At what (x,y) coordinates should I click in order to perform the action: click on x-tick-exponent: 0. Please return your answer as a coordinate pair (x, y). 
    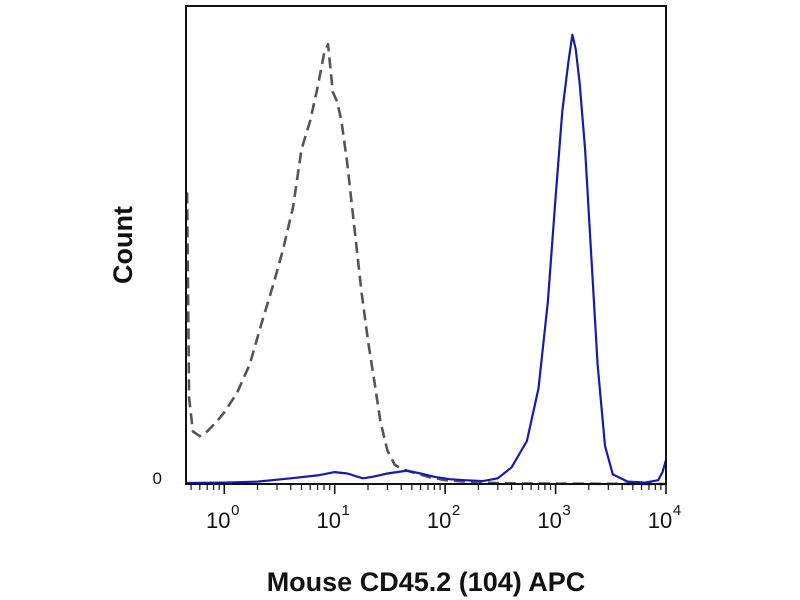
    Looking at the image, I should click on (235, 510).